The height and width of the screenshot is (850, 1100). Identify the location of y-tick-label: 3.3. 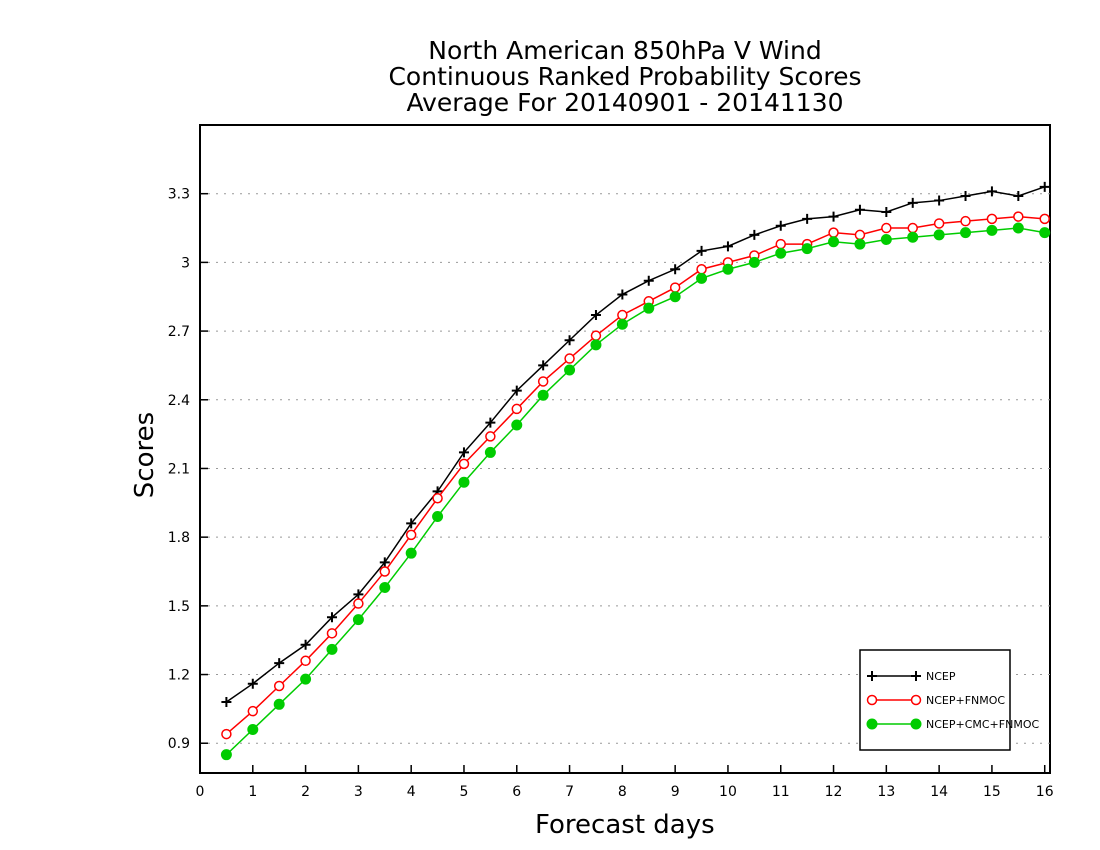
(179, 195).